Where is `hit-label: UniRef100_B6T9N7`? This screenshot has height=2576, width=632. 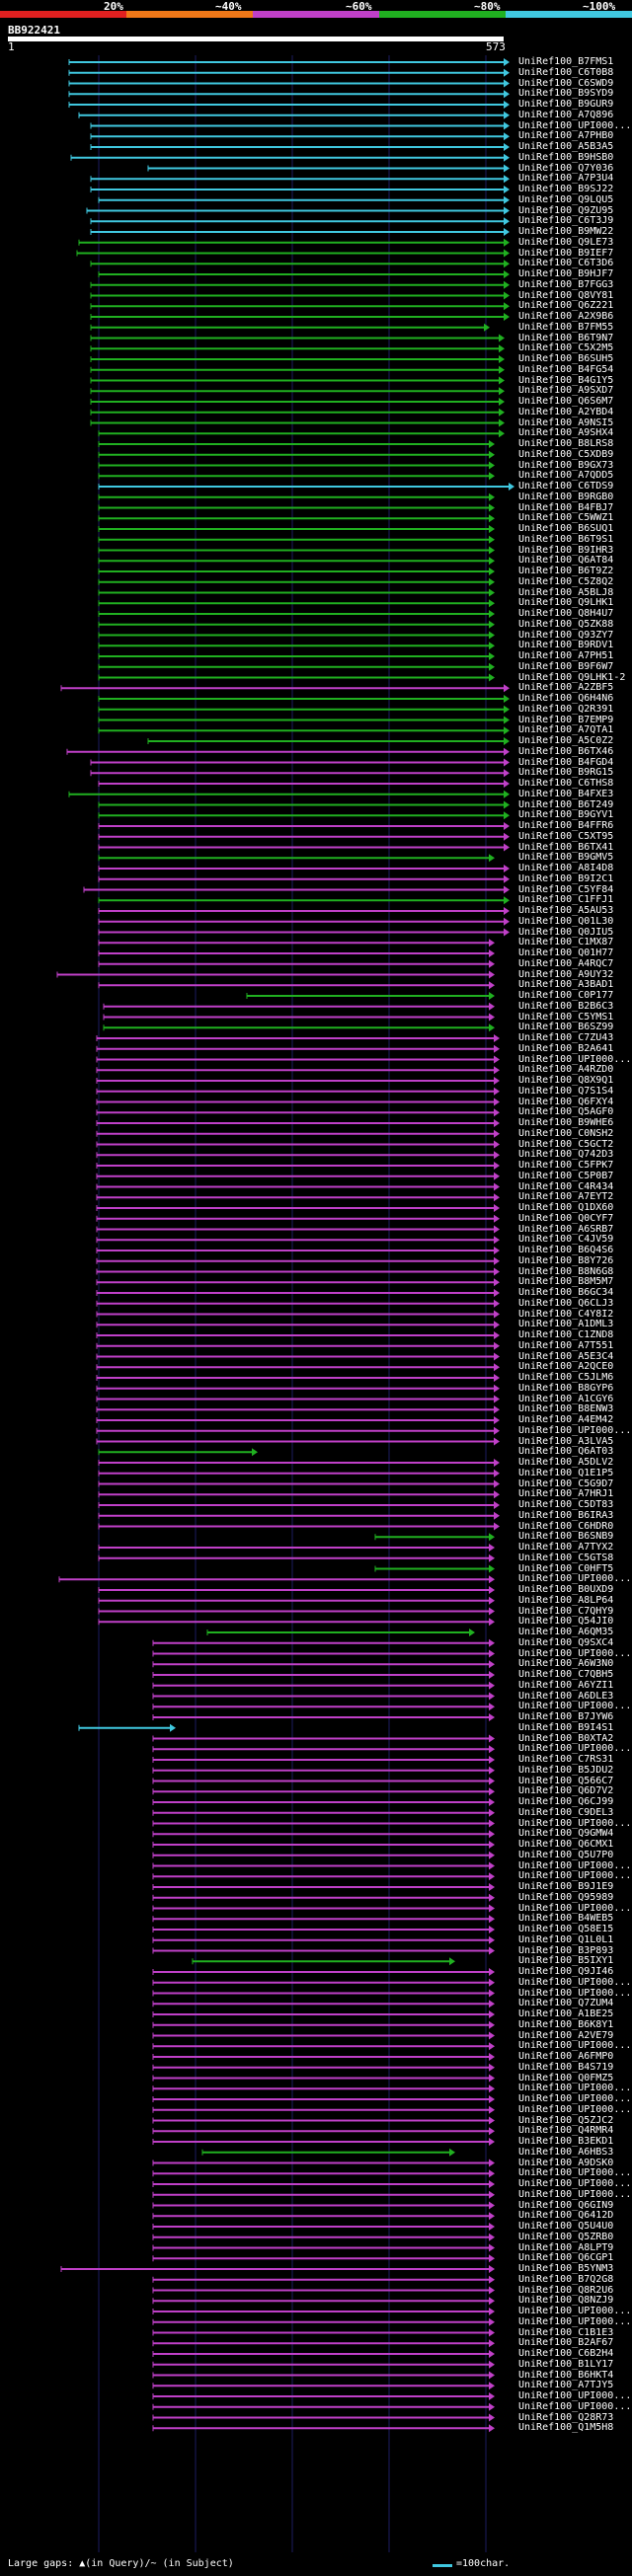 hit-label: UniRef100_B6T9N7 is located at coordinates (566, 337).